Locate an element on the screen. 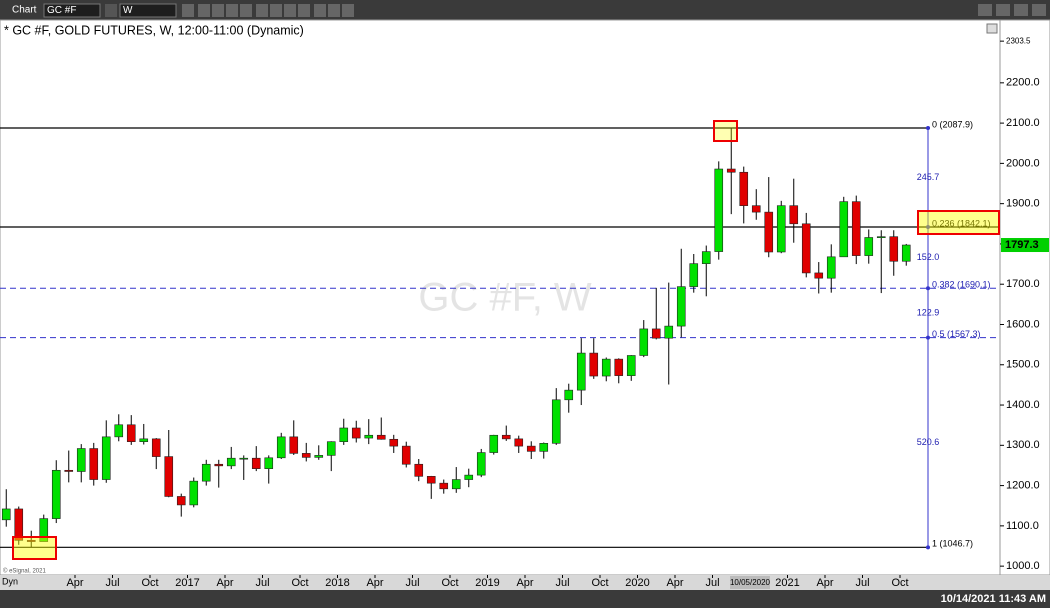 The image size is (1050, 608). last-price-box is located at coordinates (1025, 245).